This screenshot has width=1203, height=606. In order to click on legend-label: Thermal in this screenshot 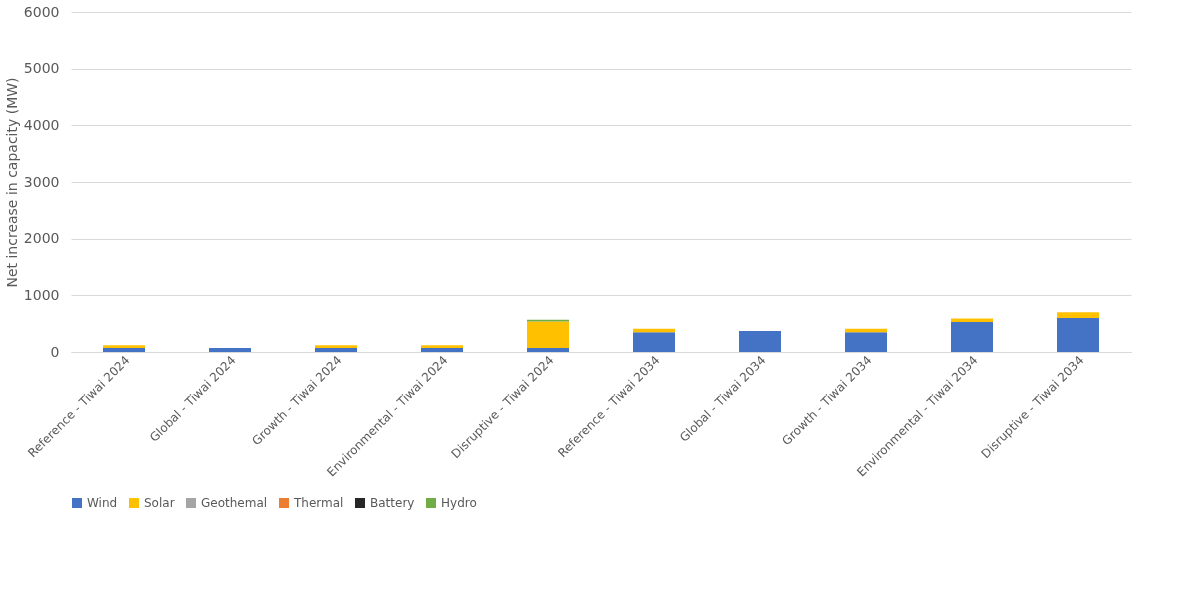, I will do `click(318, 503)`.